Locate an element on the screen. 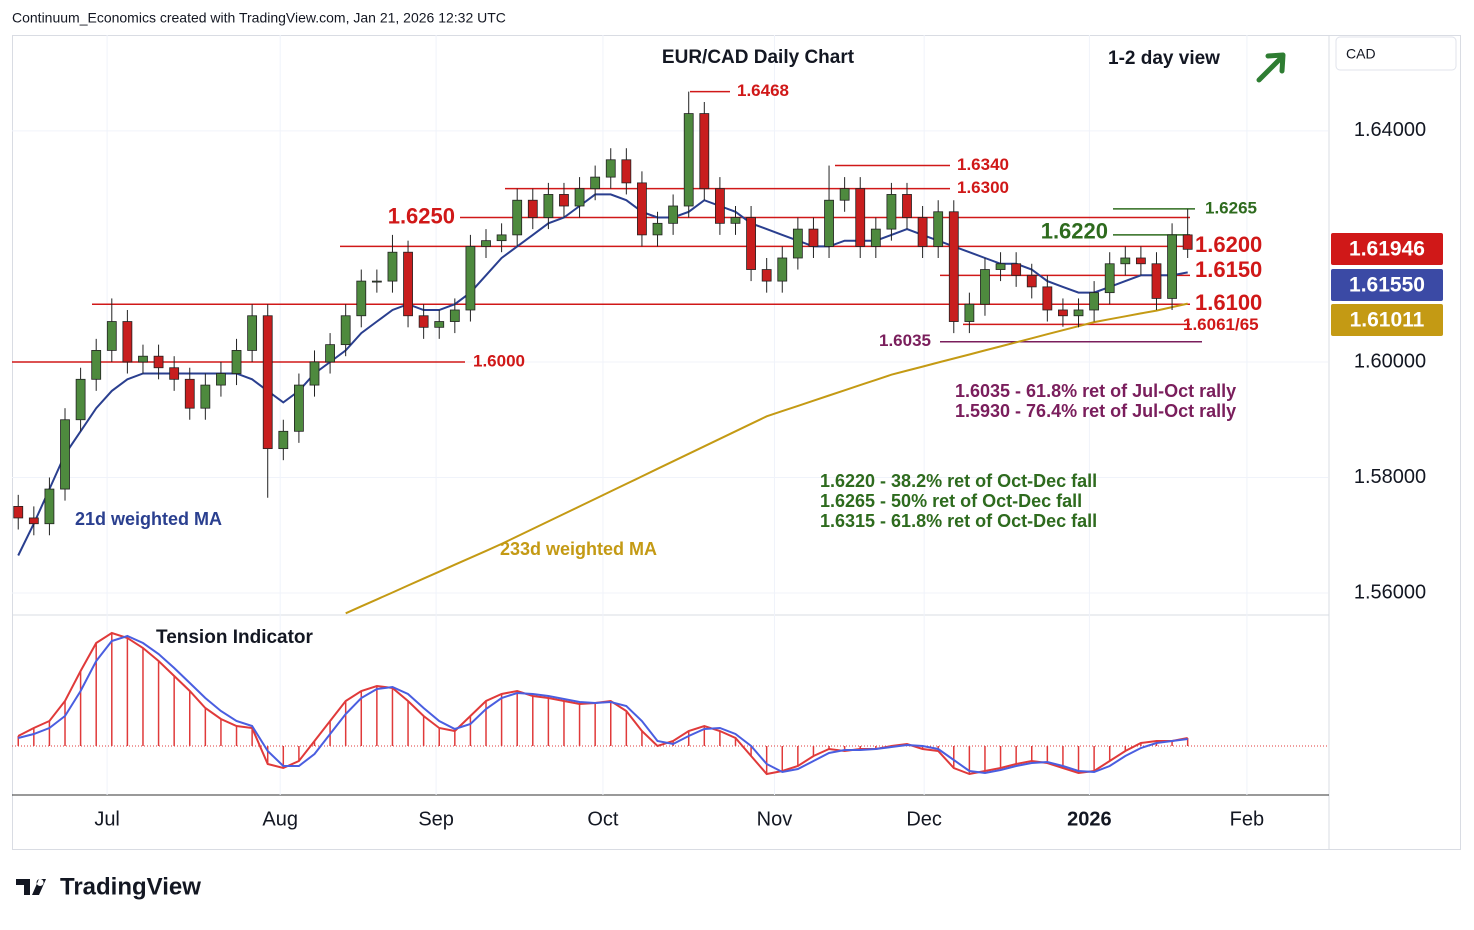  signal-line is located at coordinates (602, 704).